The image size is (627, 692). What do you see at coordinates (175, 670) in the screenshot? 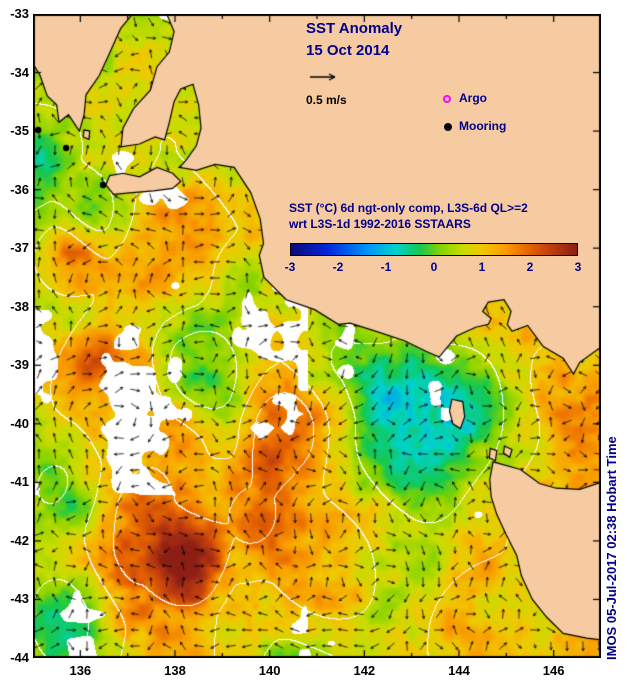
I see `x-axis-tick-label: 138` at bounding box center [175, 670].